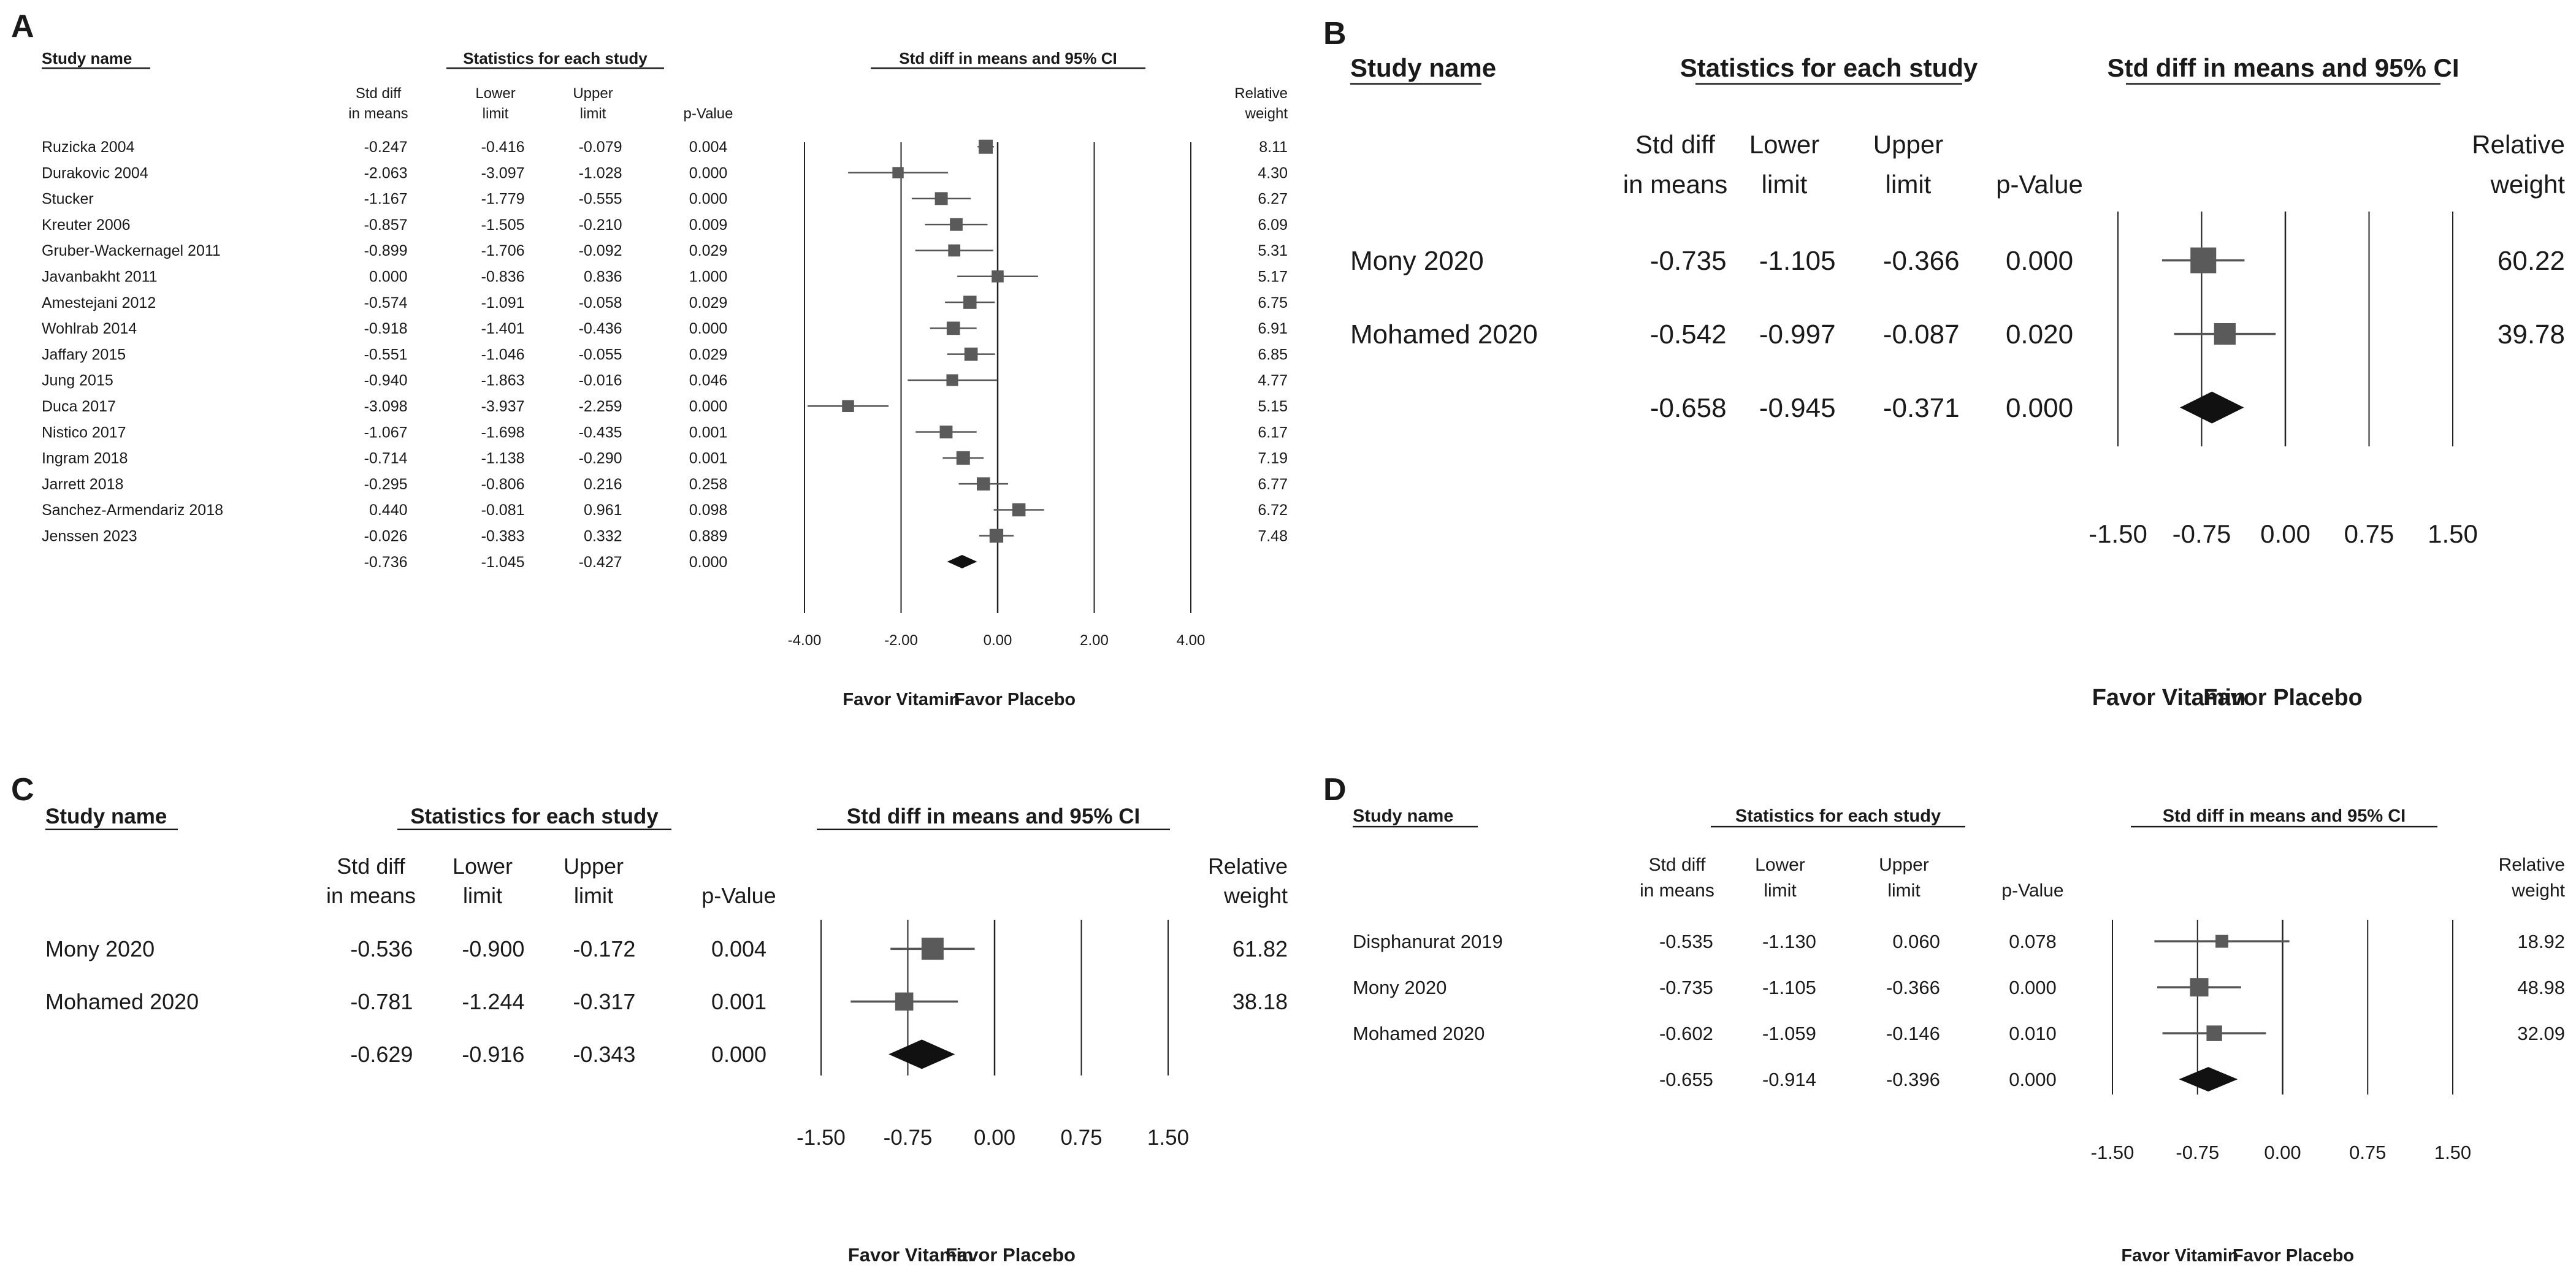  What do you see at coordinates (386, 433) in the screenshot?
I see `std-diff-in-means: -1.067` at bounding box center [386, 433].